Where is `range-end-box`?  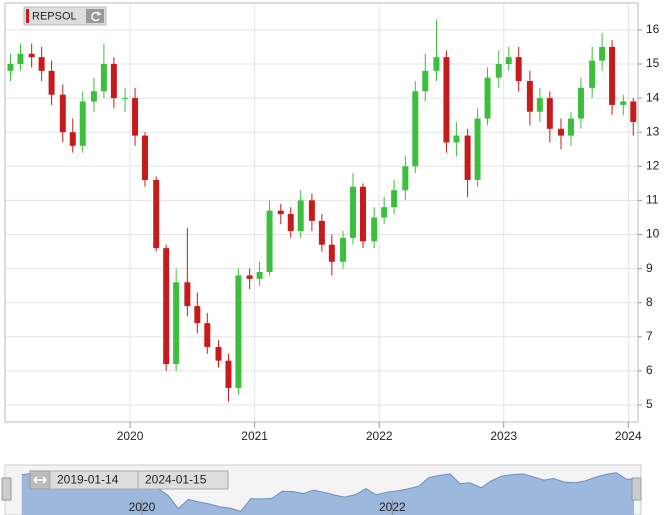
range-end-box is located at coordinates (183, 480).